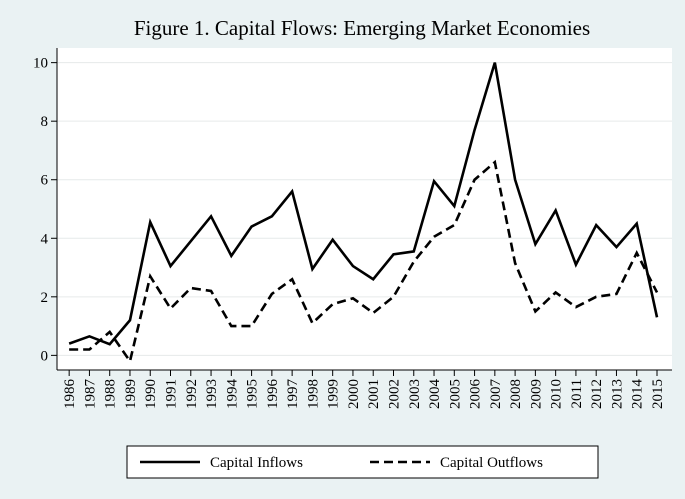  Describe the element at coordinates (658, 394) in the screenshot. I see `x-tick-label: 2015` at that location.